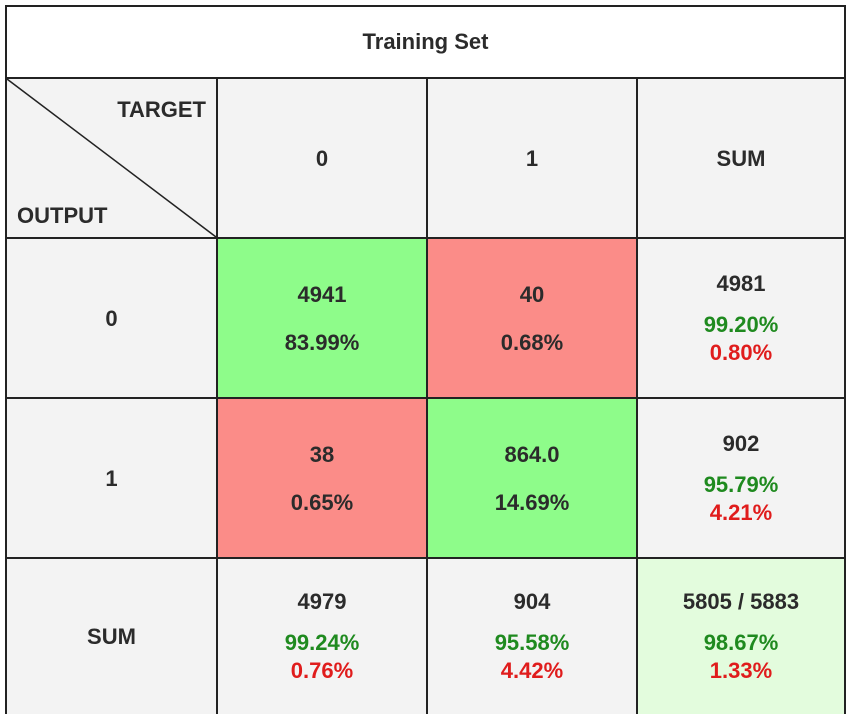 The width and height of the screenshot is (851, 719). I want to click on column-sum-1: 904 95.58% 4.42%, so click(533, 636).